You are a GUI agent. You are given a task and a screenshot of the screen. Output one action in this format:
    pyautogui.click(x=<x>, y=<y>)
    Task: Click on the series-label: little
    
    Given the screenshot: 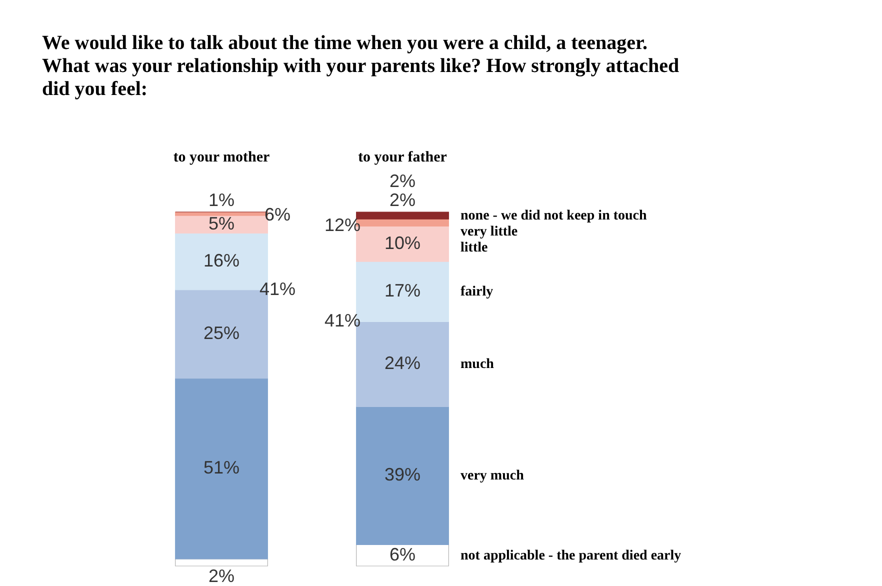 What is the action you would take?
    pyautogui.click(x=474, y=248)
    